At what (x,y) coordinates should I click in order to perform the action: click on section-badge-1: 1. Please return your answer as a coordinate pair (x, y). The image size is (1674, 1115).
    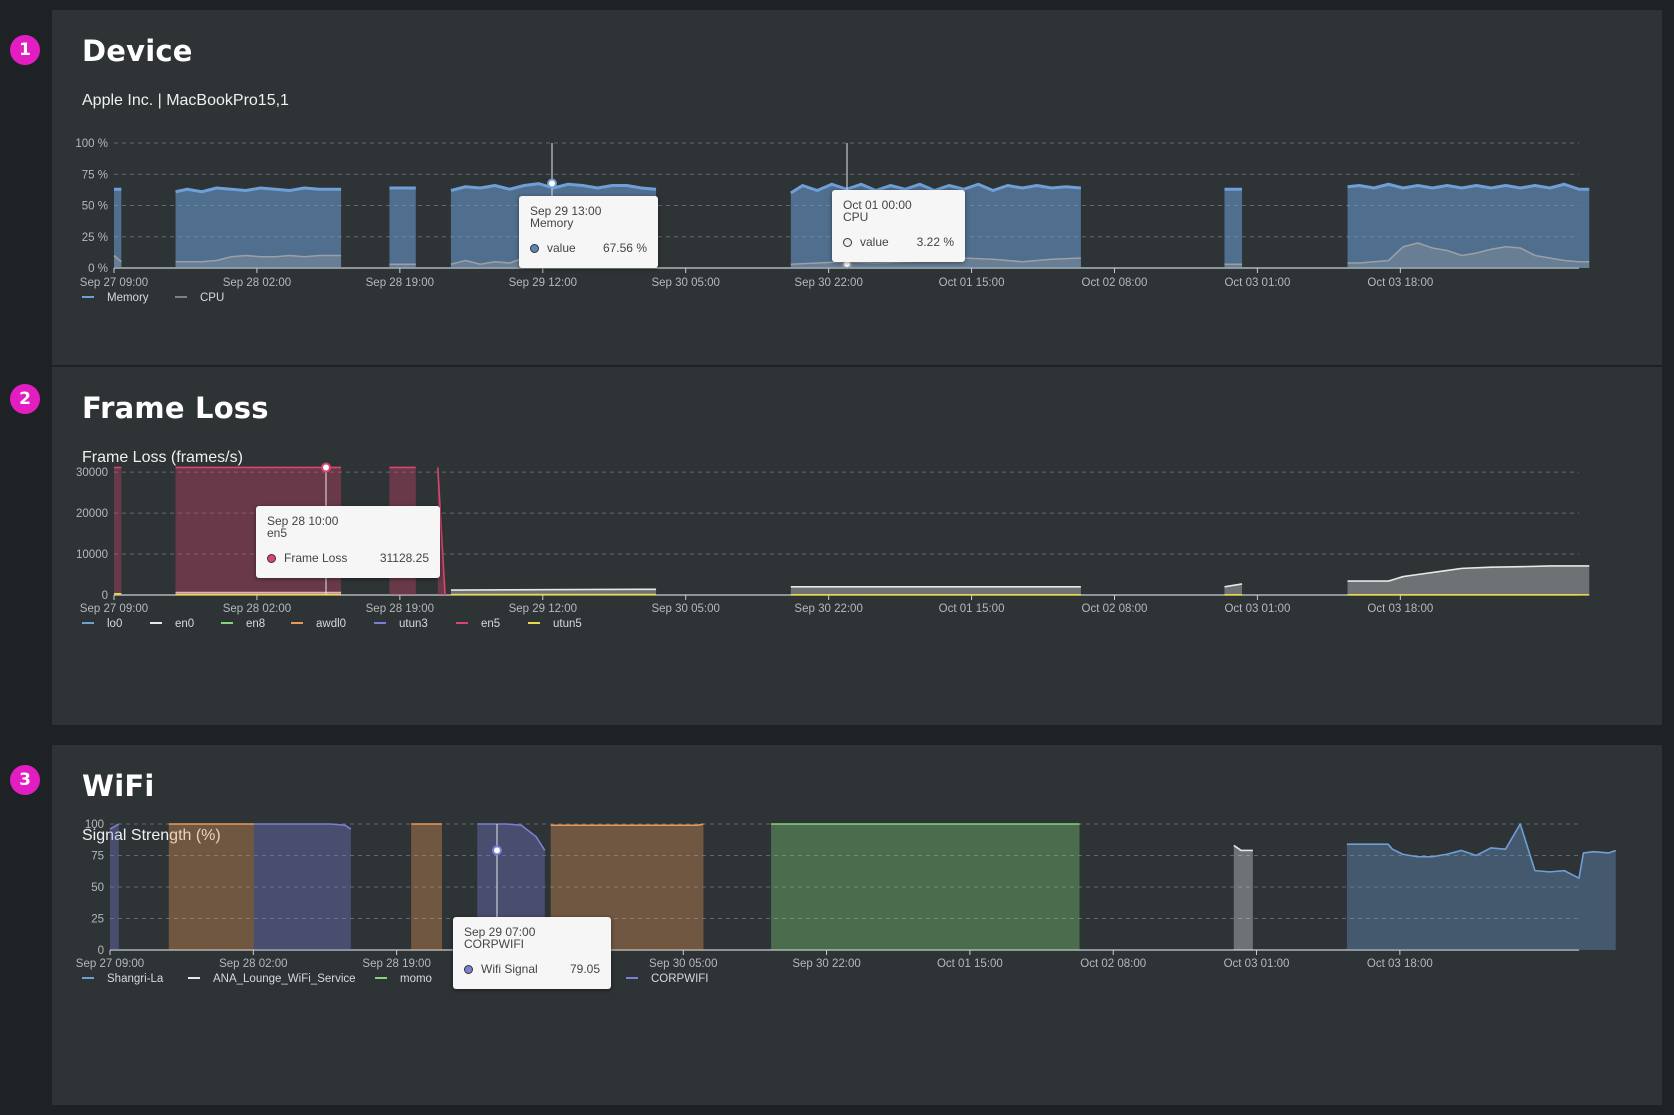
    Looking at the image, I should click on (25, 50).